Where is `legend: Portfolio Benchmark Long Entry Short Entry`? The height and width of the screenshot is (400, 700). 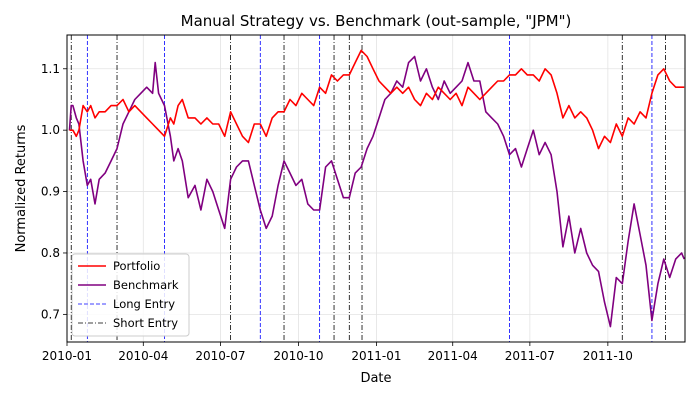 legend: Portfolio Benchmark Long Entry Short Entry is located at coordinates (130, 295).